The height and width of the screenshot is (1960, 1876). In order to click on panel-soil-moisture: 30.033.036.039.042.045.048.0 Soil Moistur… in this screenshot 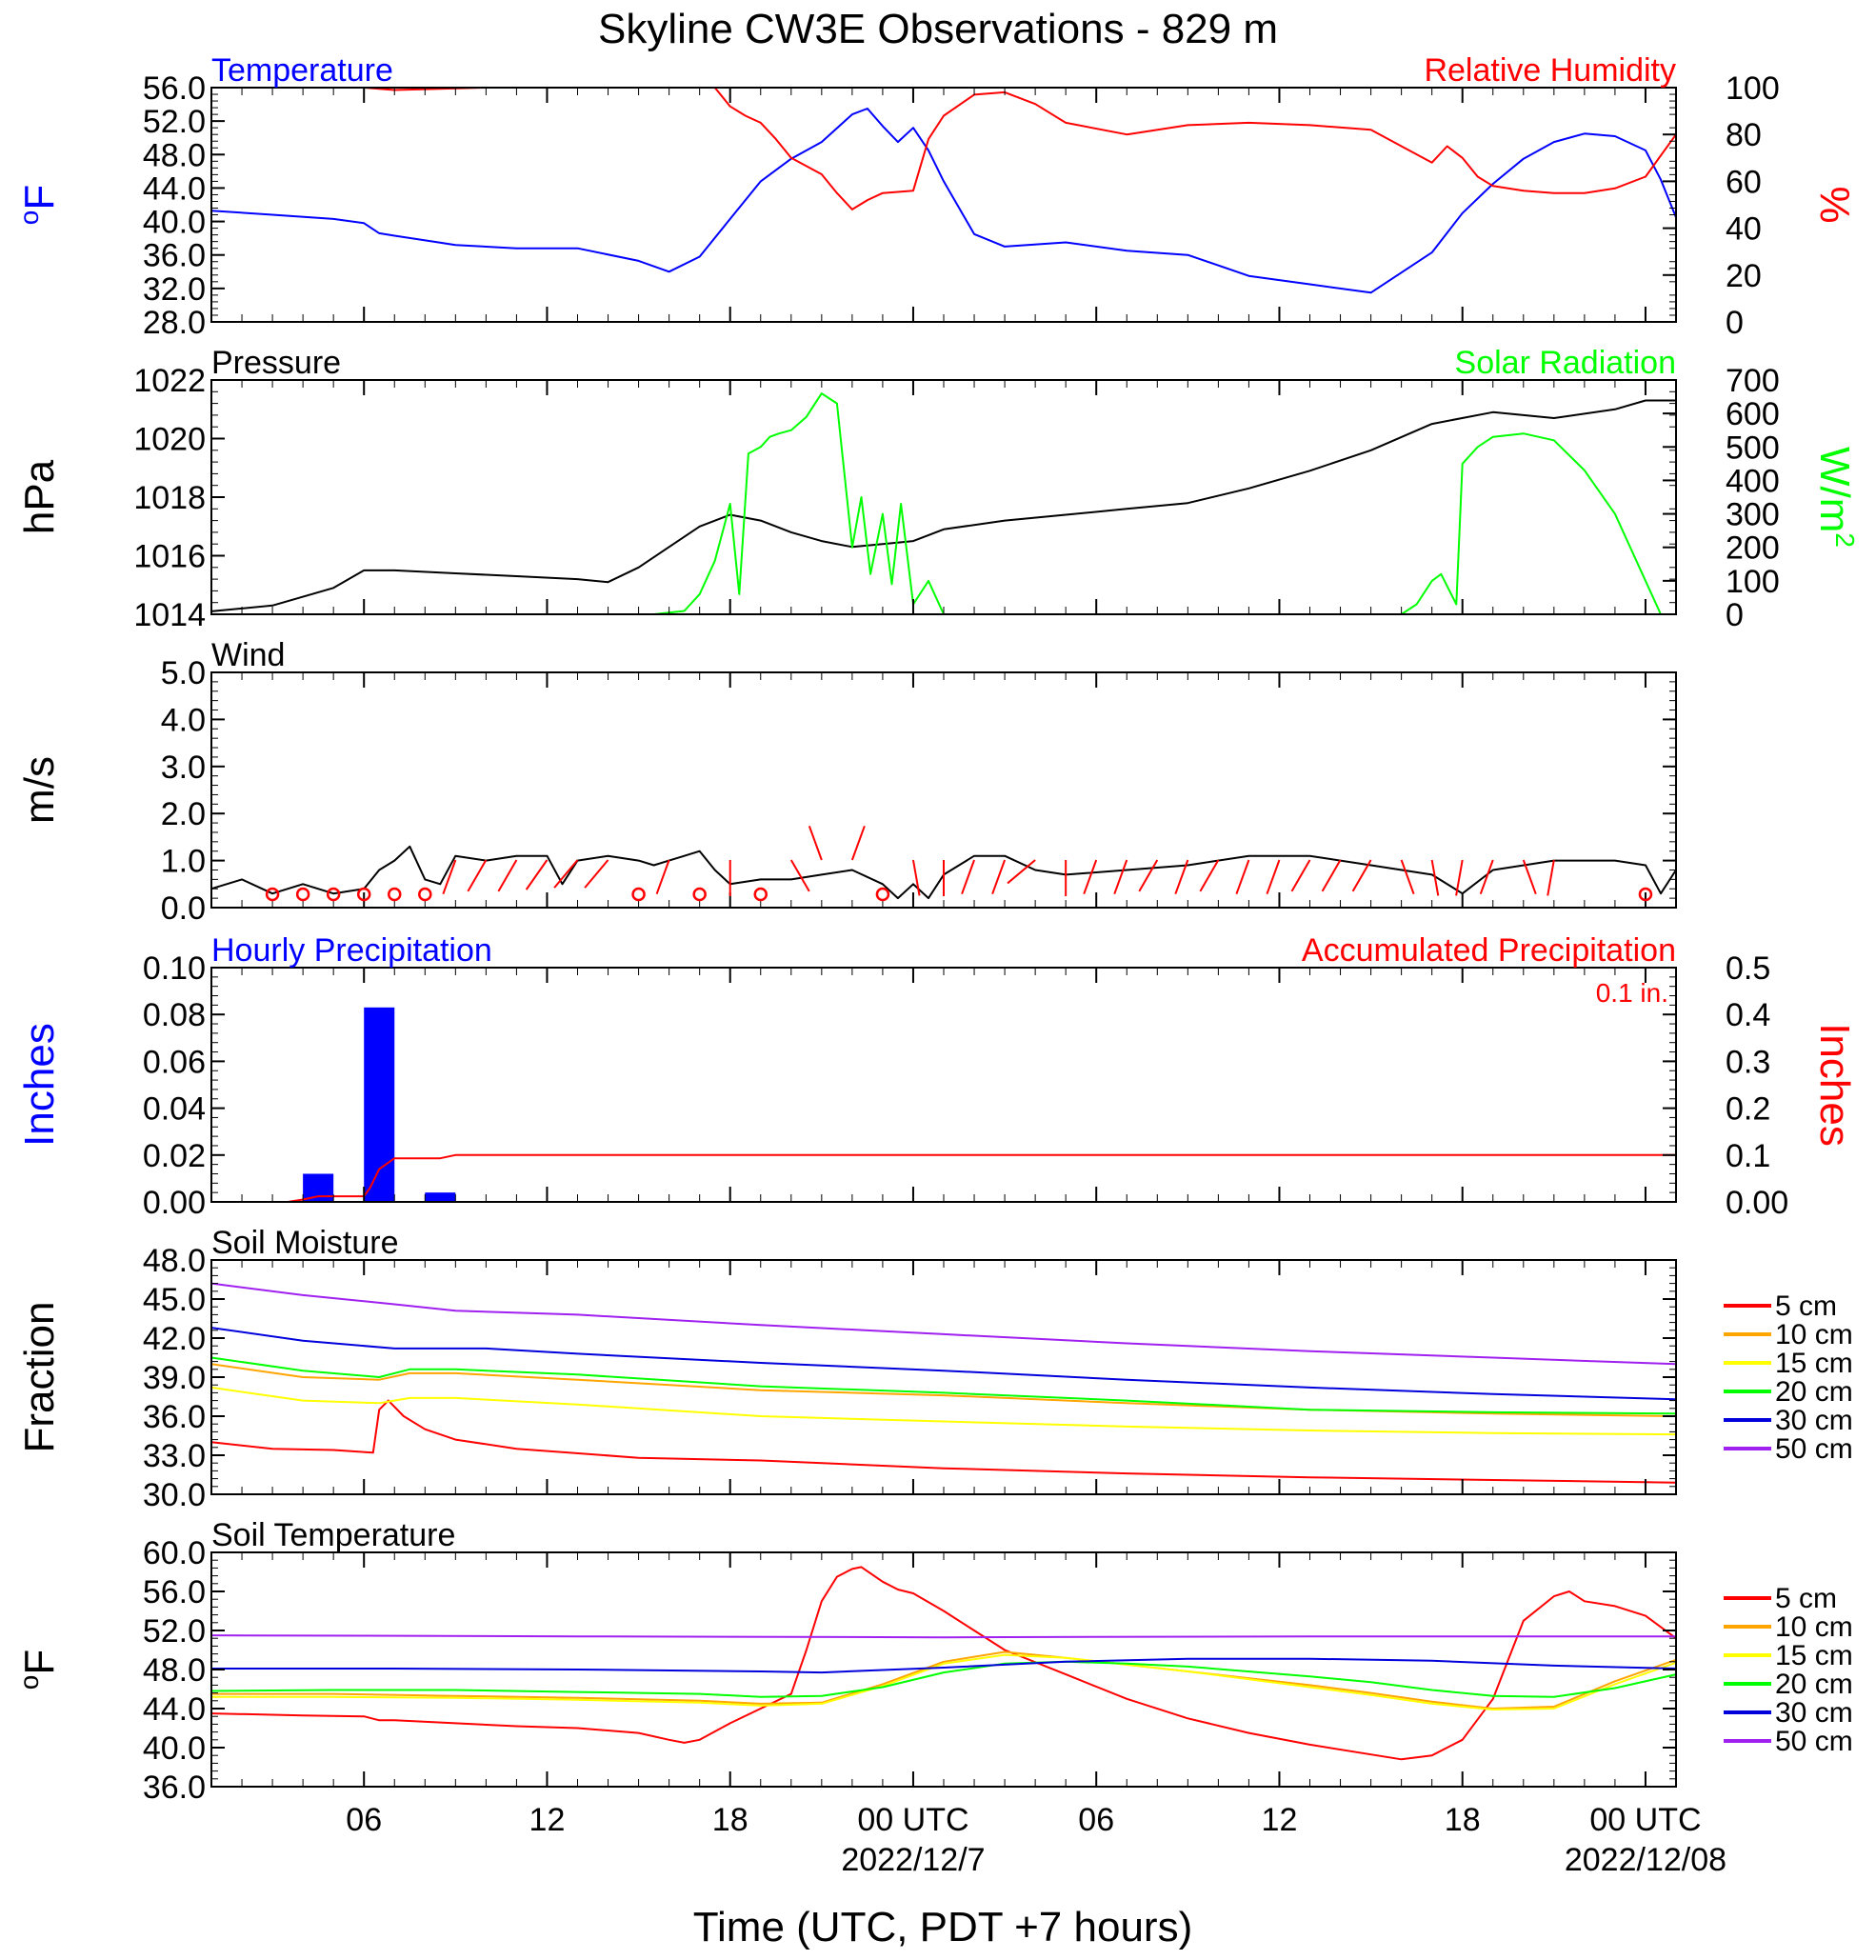, I will do `click(934, 1369)`.